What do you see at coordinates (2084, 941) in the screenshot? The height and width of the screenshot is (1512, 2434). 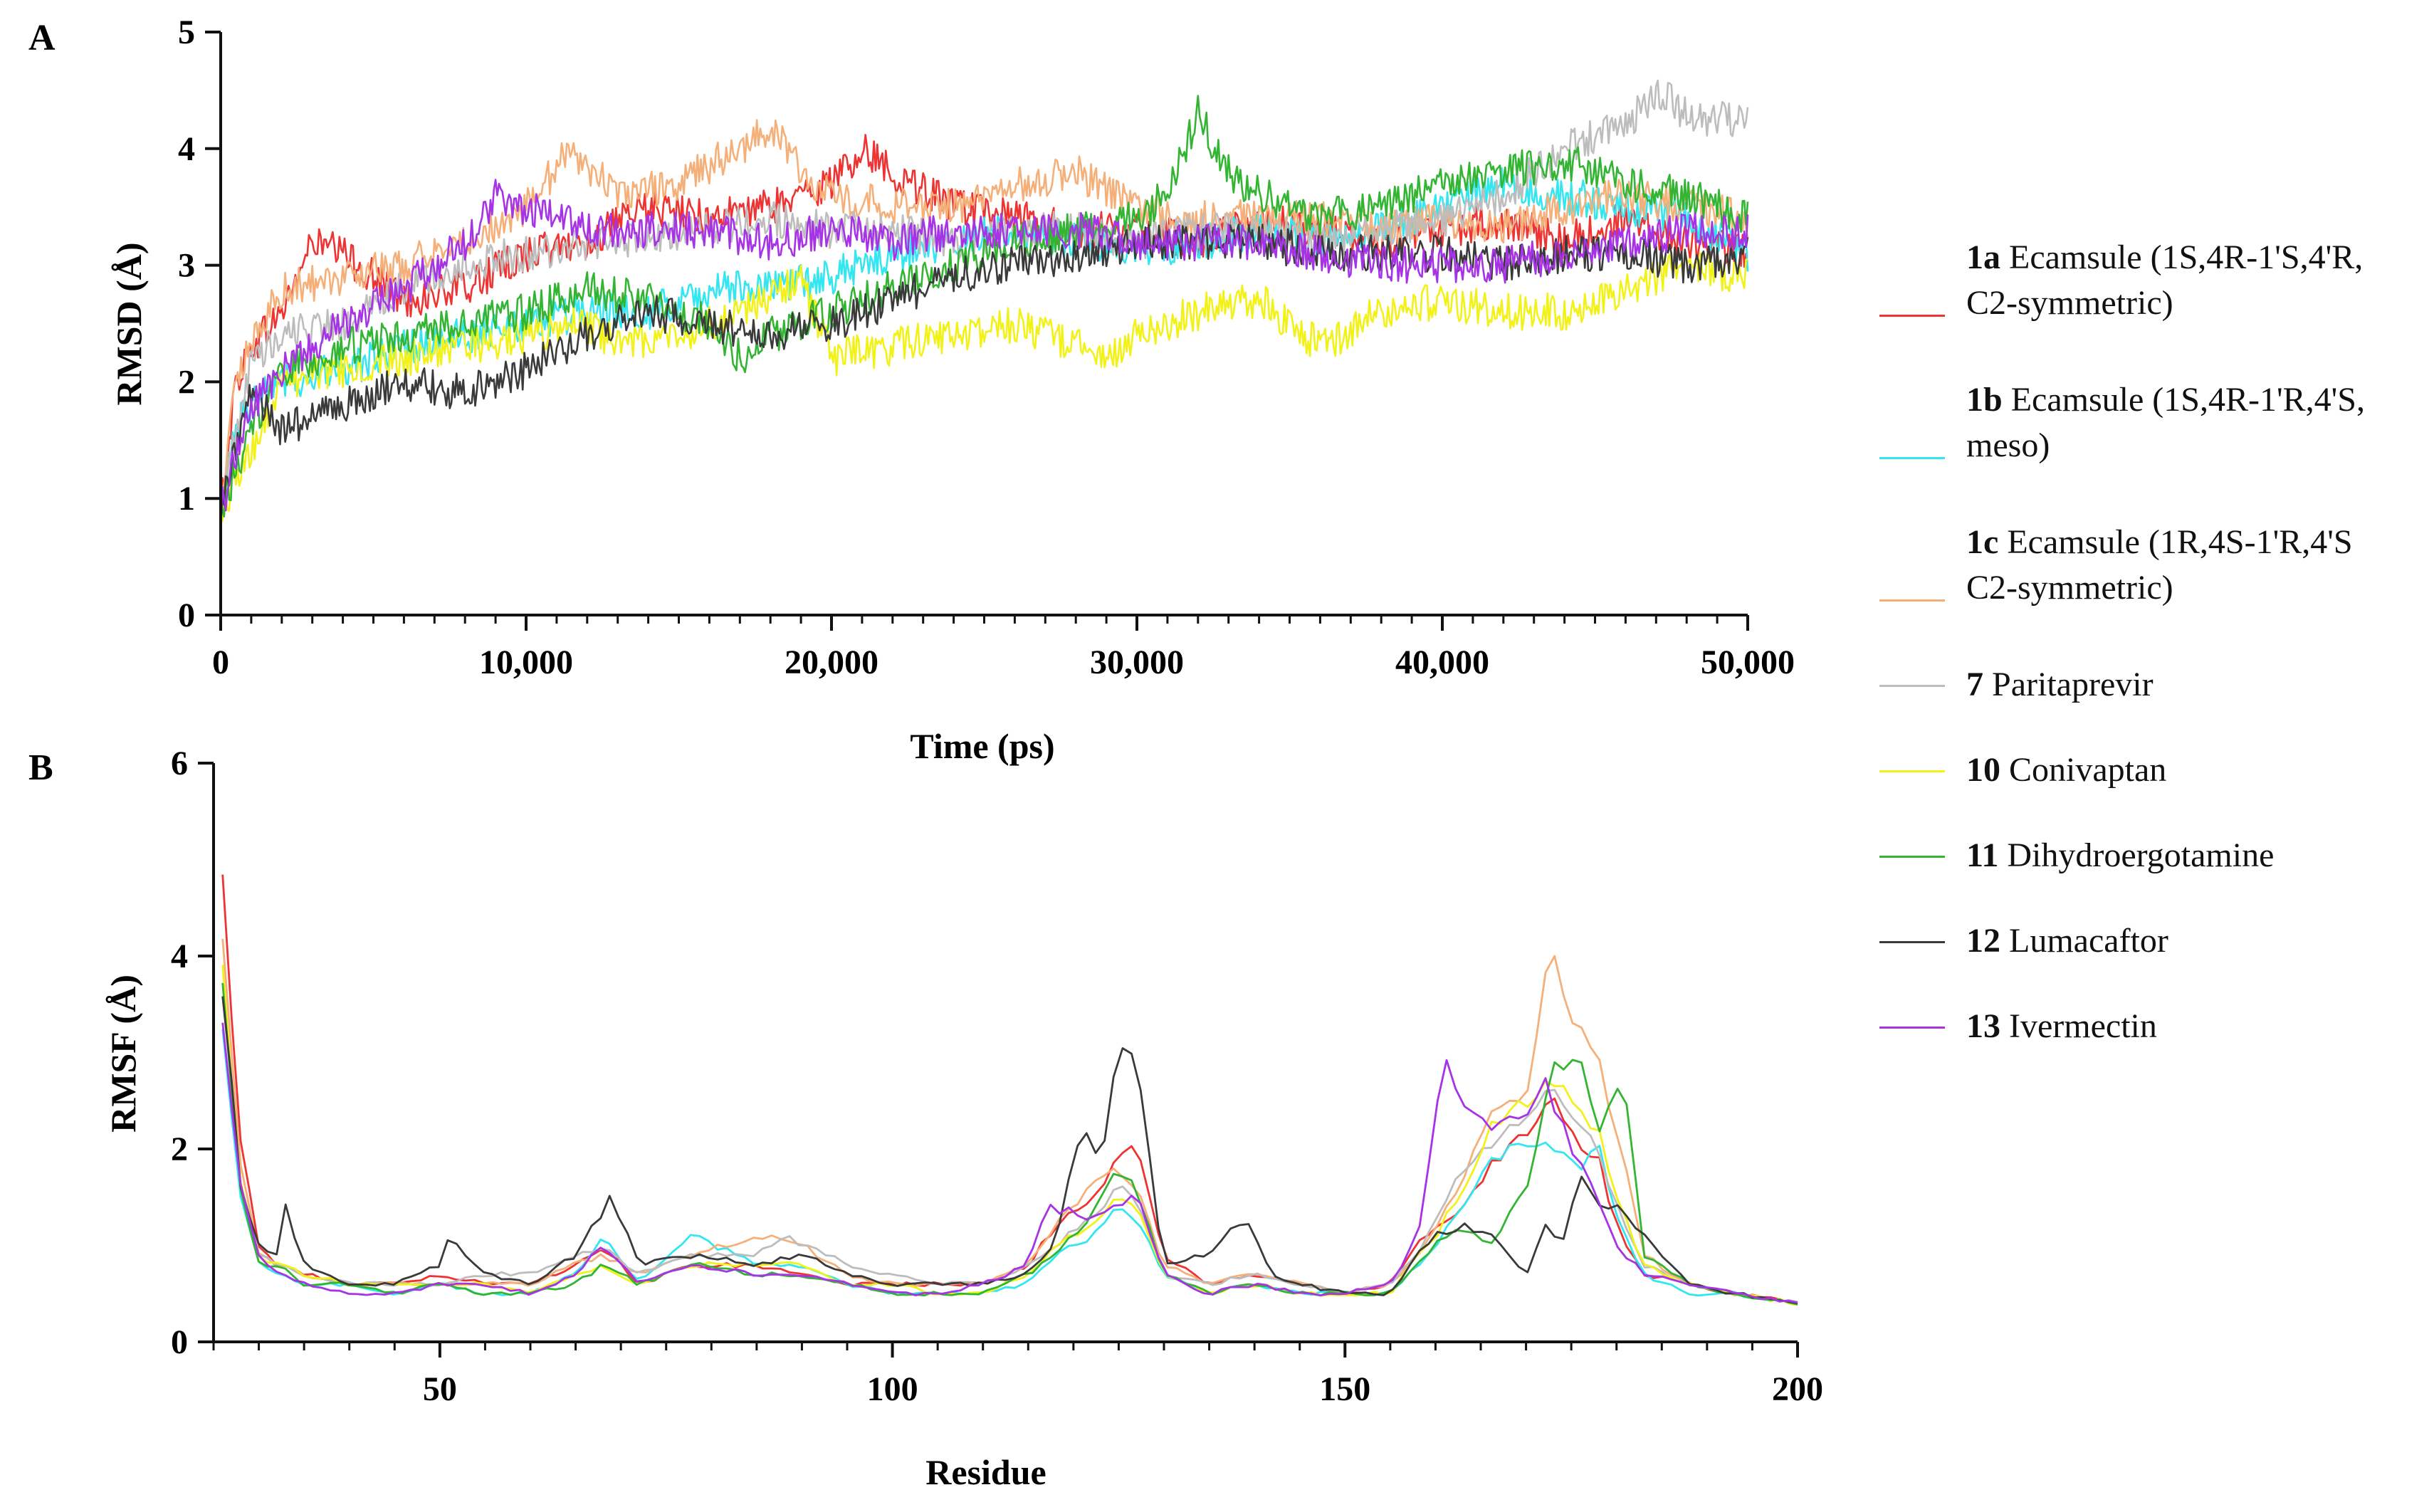 I see `legend-compound-name: Lumacaftor` at bounding box center [2084, 941].